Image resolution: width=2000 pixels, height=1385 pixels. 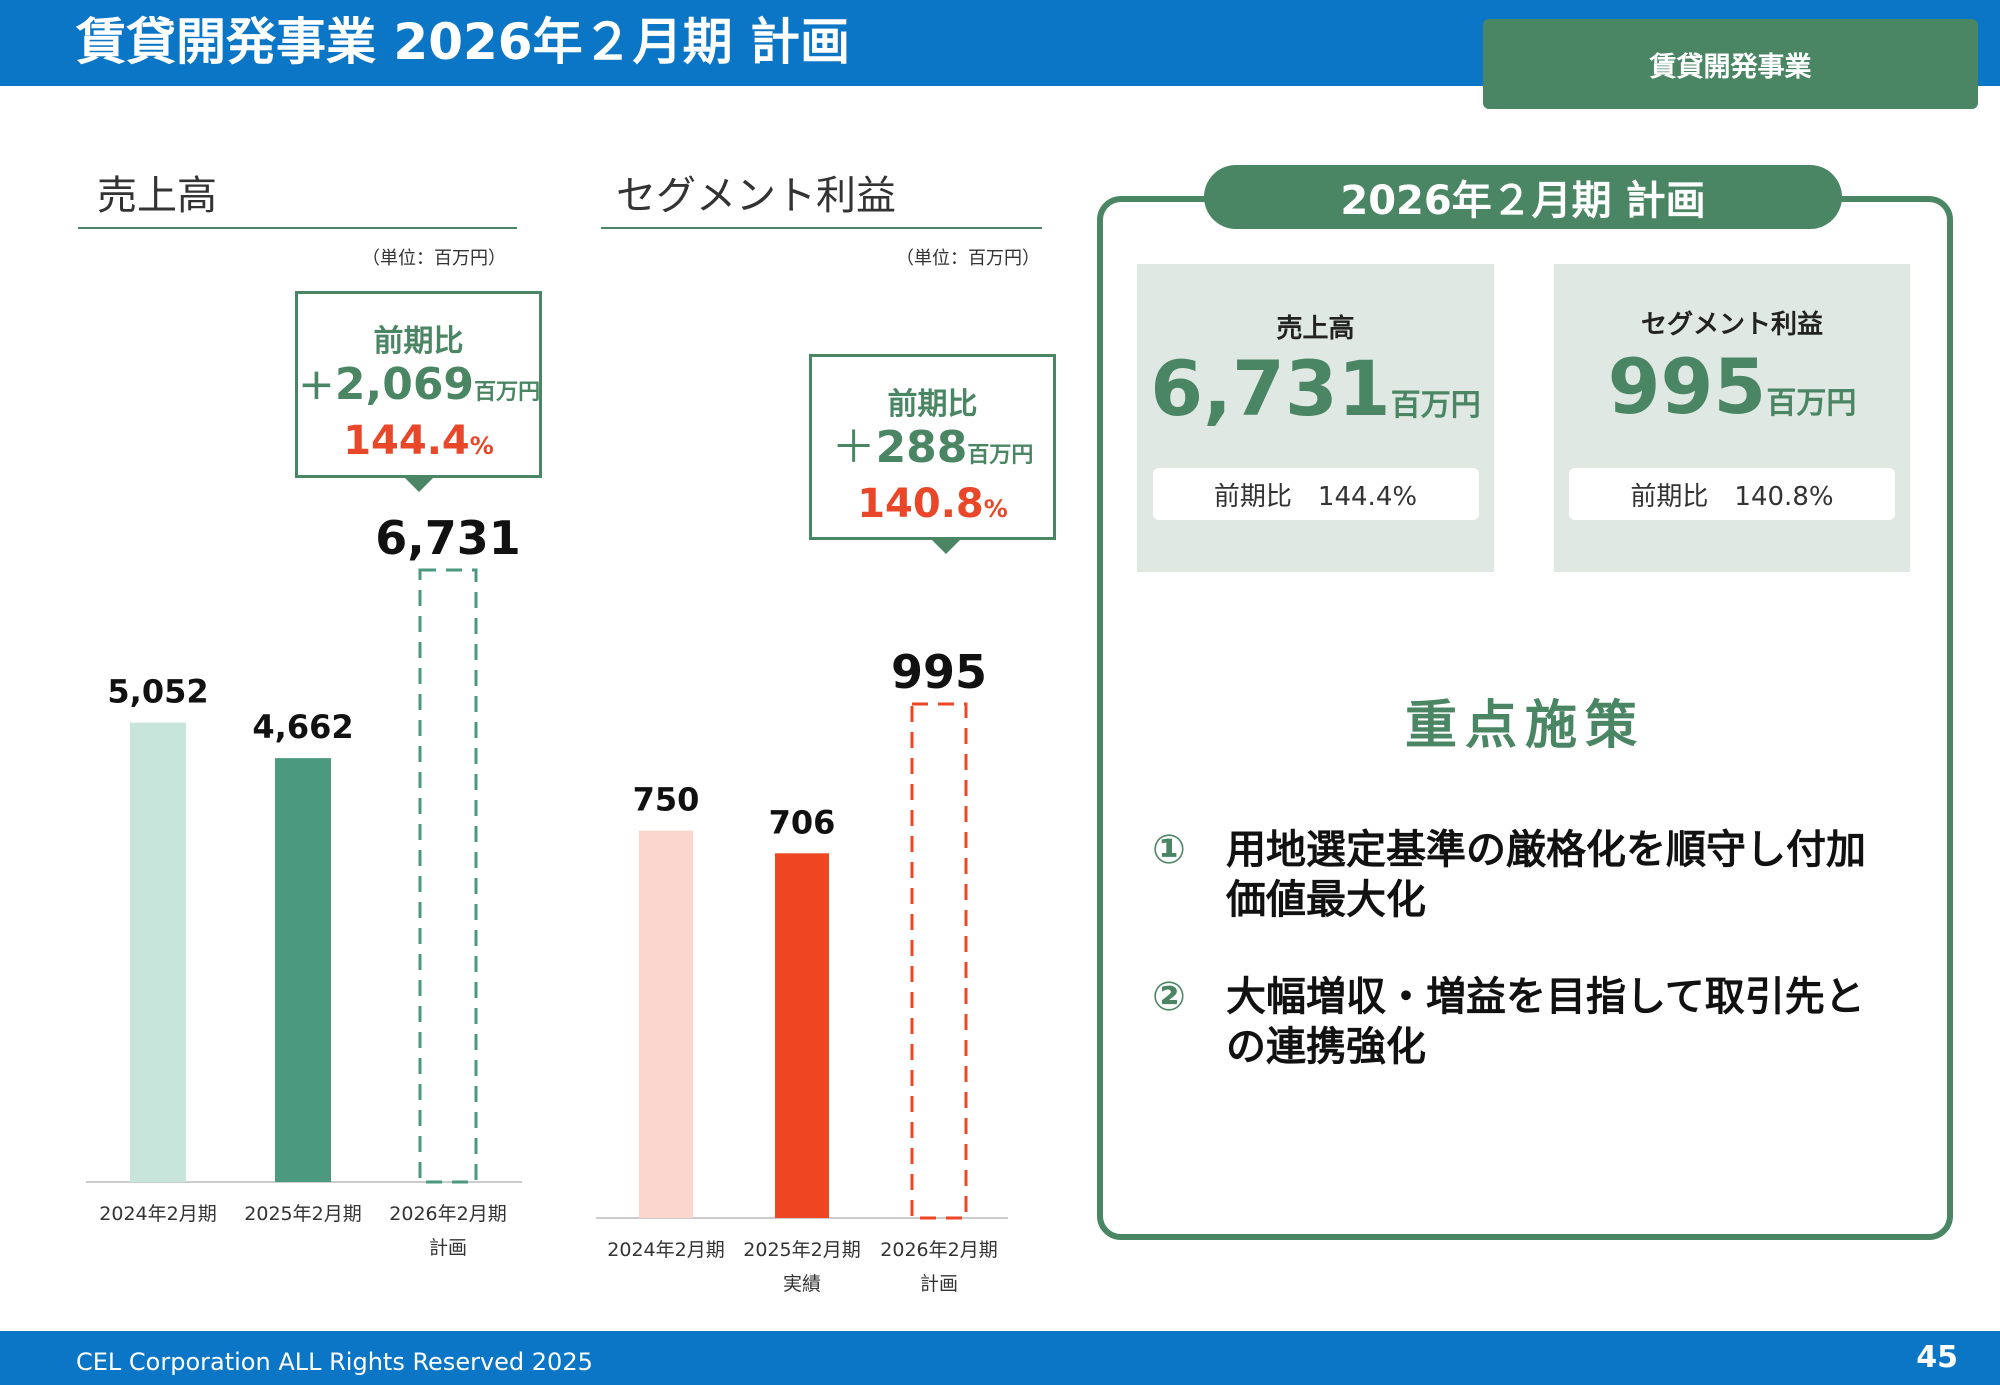 What do you see at coordinates (418, 341) in the screenshot?
I see `sales-callout-label: 前期比` at bounding box center [418, 341].